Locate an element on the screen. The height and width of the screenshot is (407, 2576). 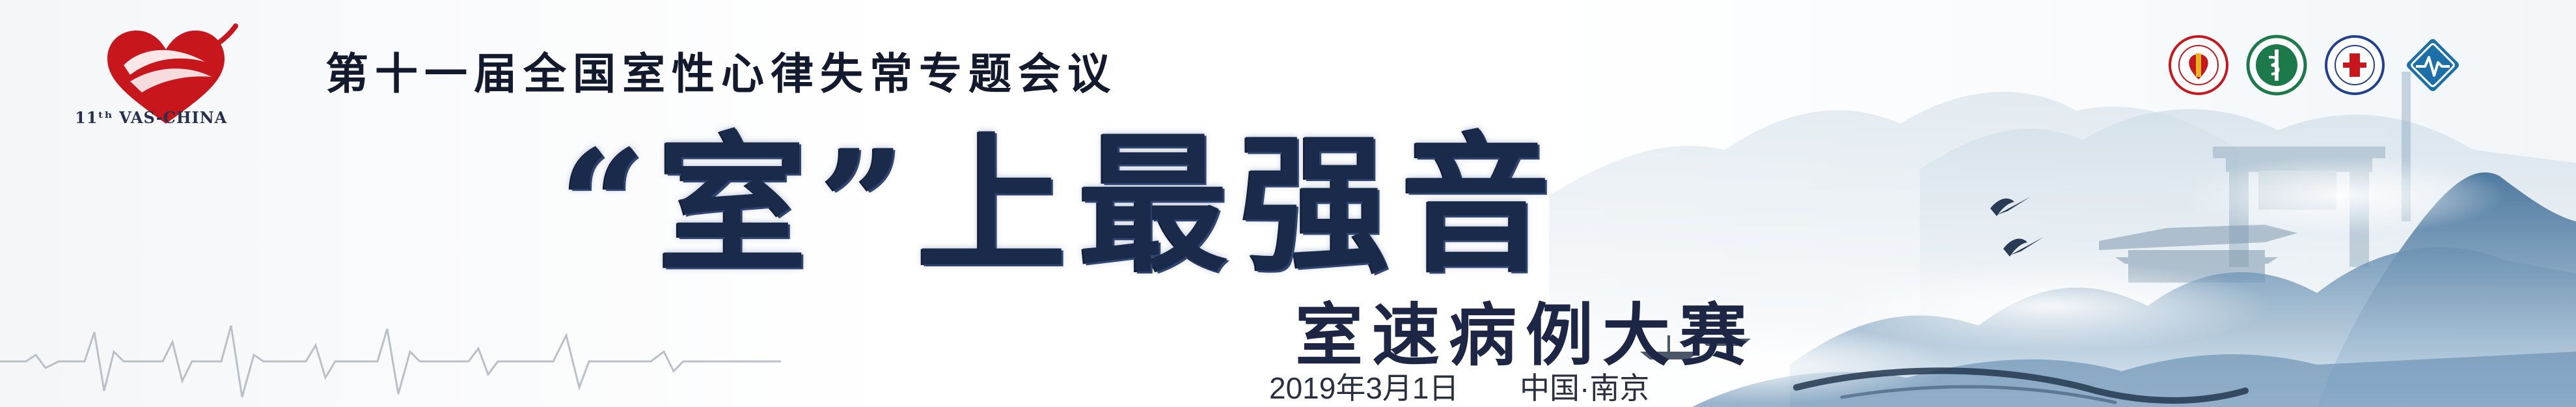
partner-logos is located at coordinates (2350, 66).